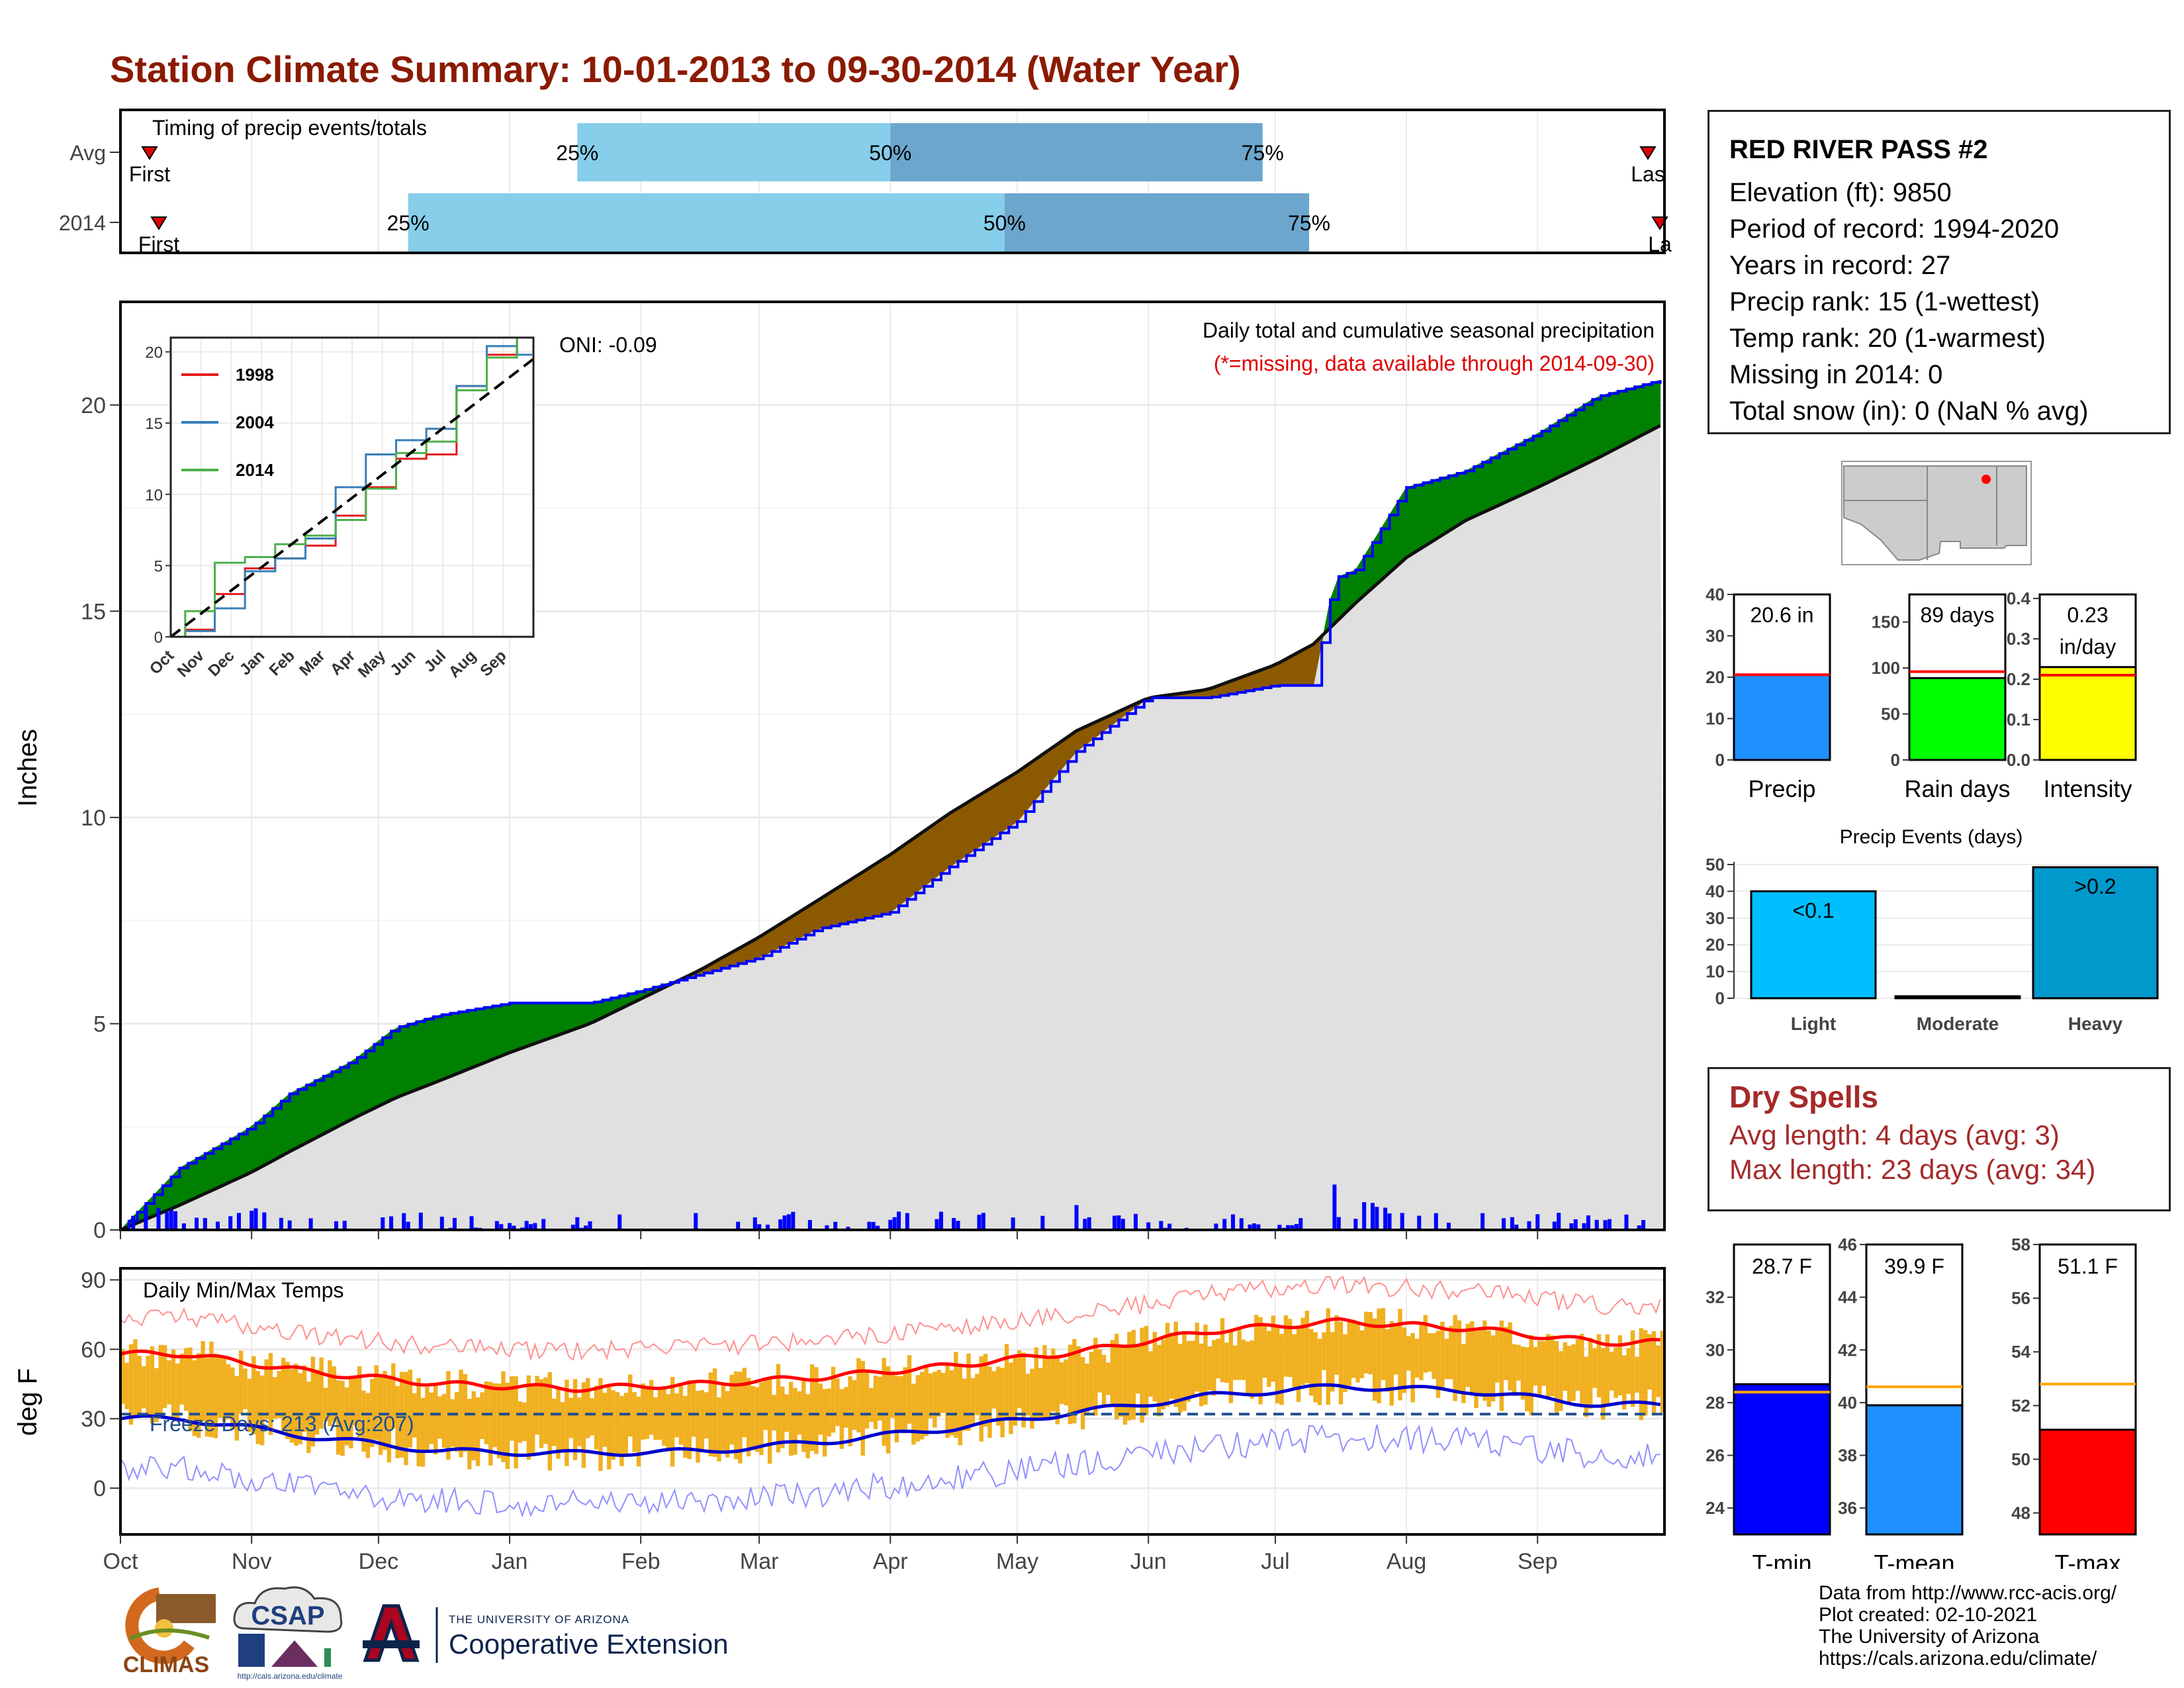  I want to click on events-bar-label: >0.2, so click(2095, 886).